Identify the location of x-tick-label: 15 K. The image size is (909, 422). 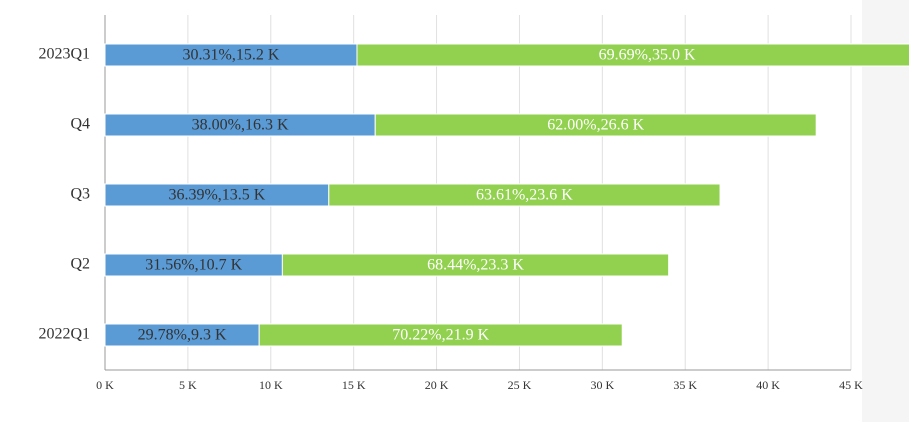
(354, 385).